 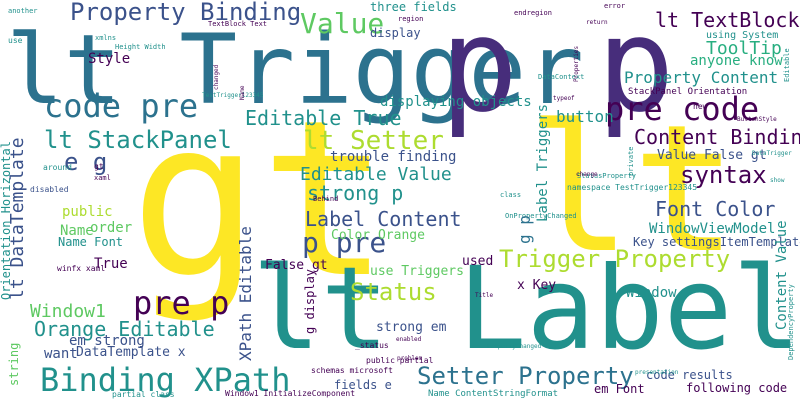 What do you see at coordinates (393, 157) in the screenshot?
I see `word: trouble finding` at bounding box center [393, 157].